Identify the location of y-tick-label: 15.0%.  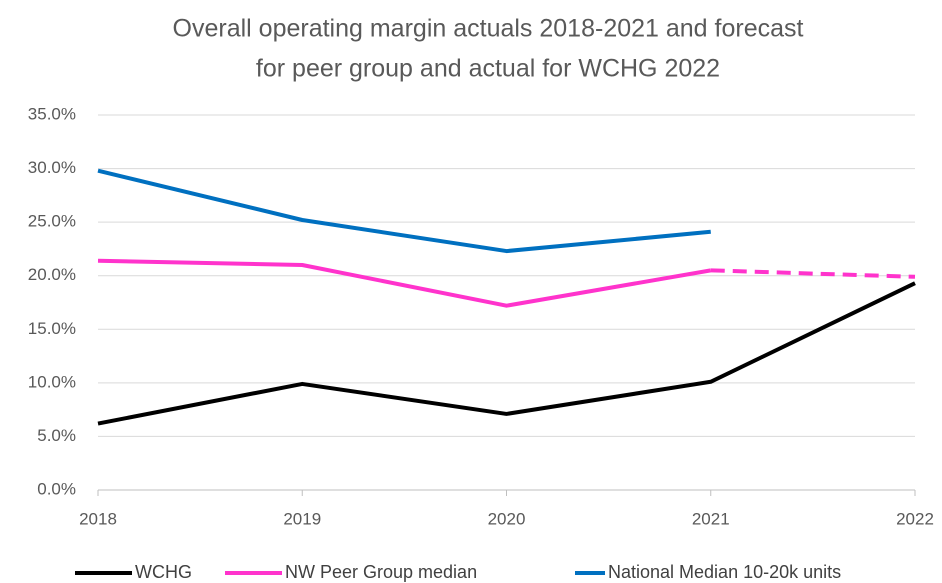
(52, 328).